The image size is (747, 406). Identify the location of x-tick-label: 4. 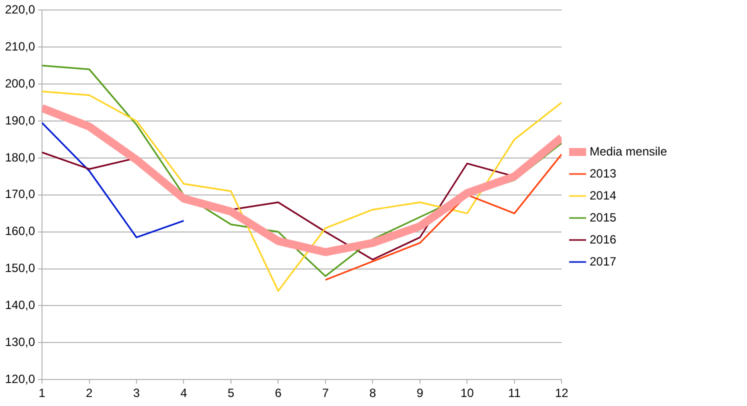
(184, 393).